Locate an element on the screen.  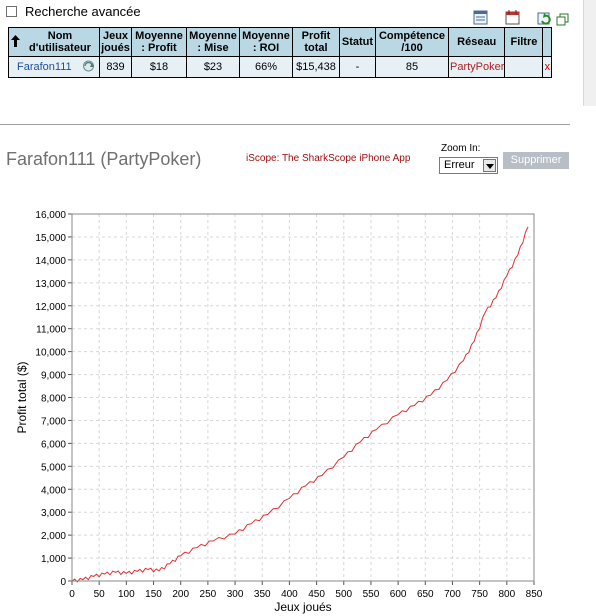
refresh-icon is located at coordinates (544, 17).